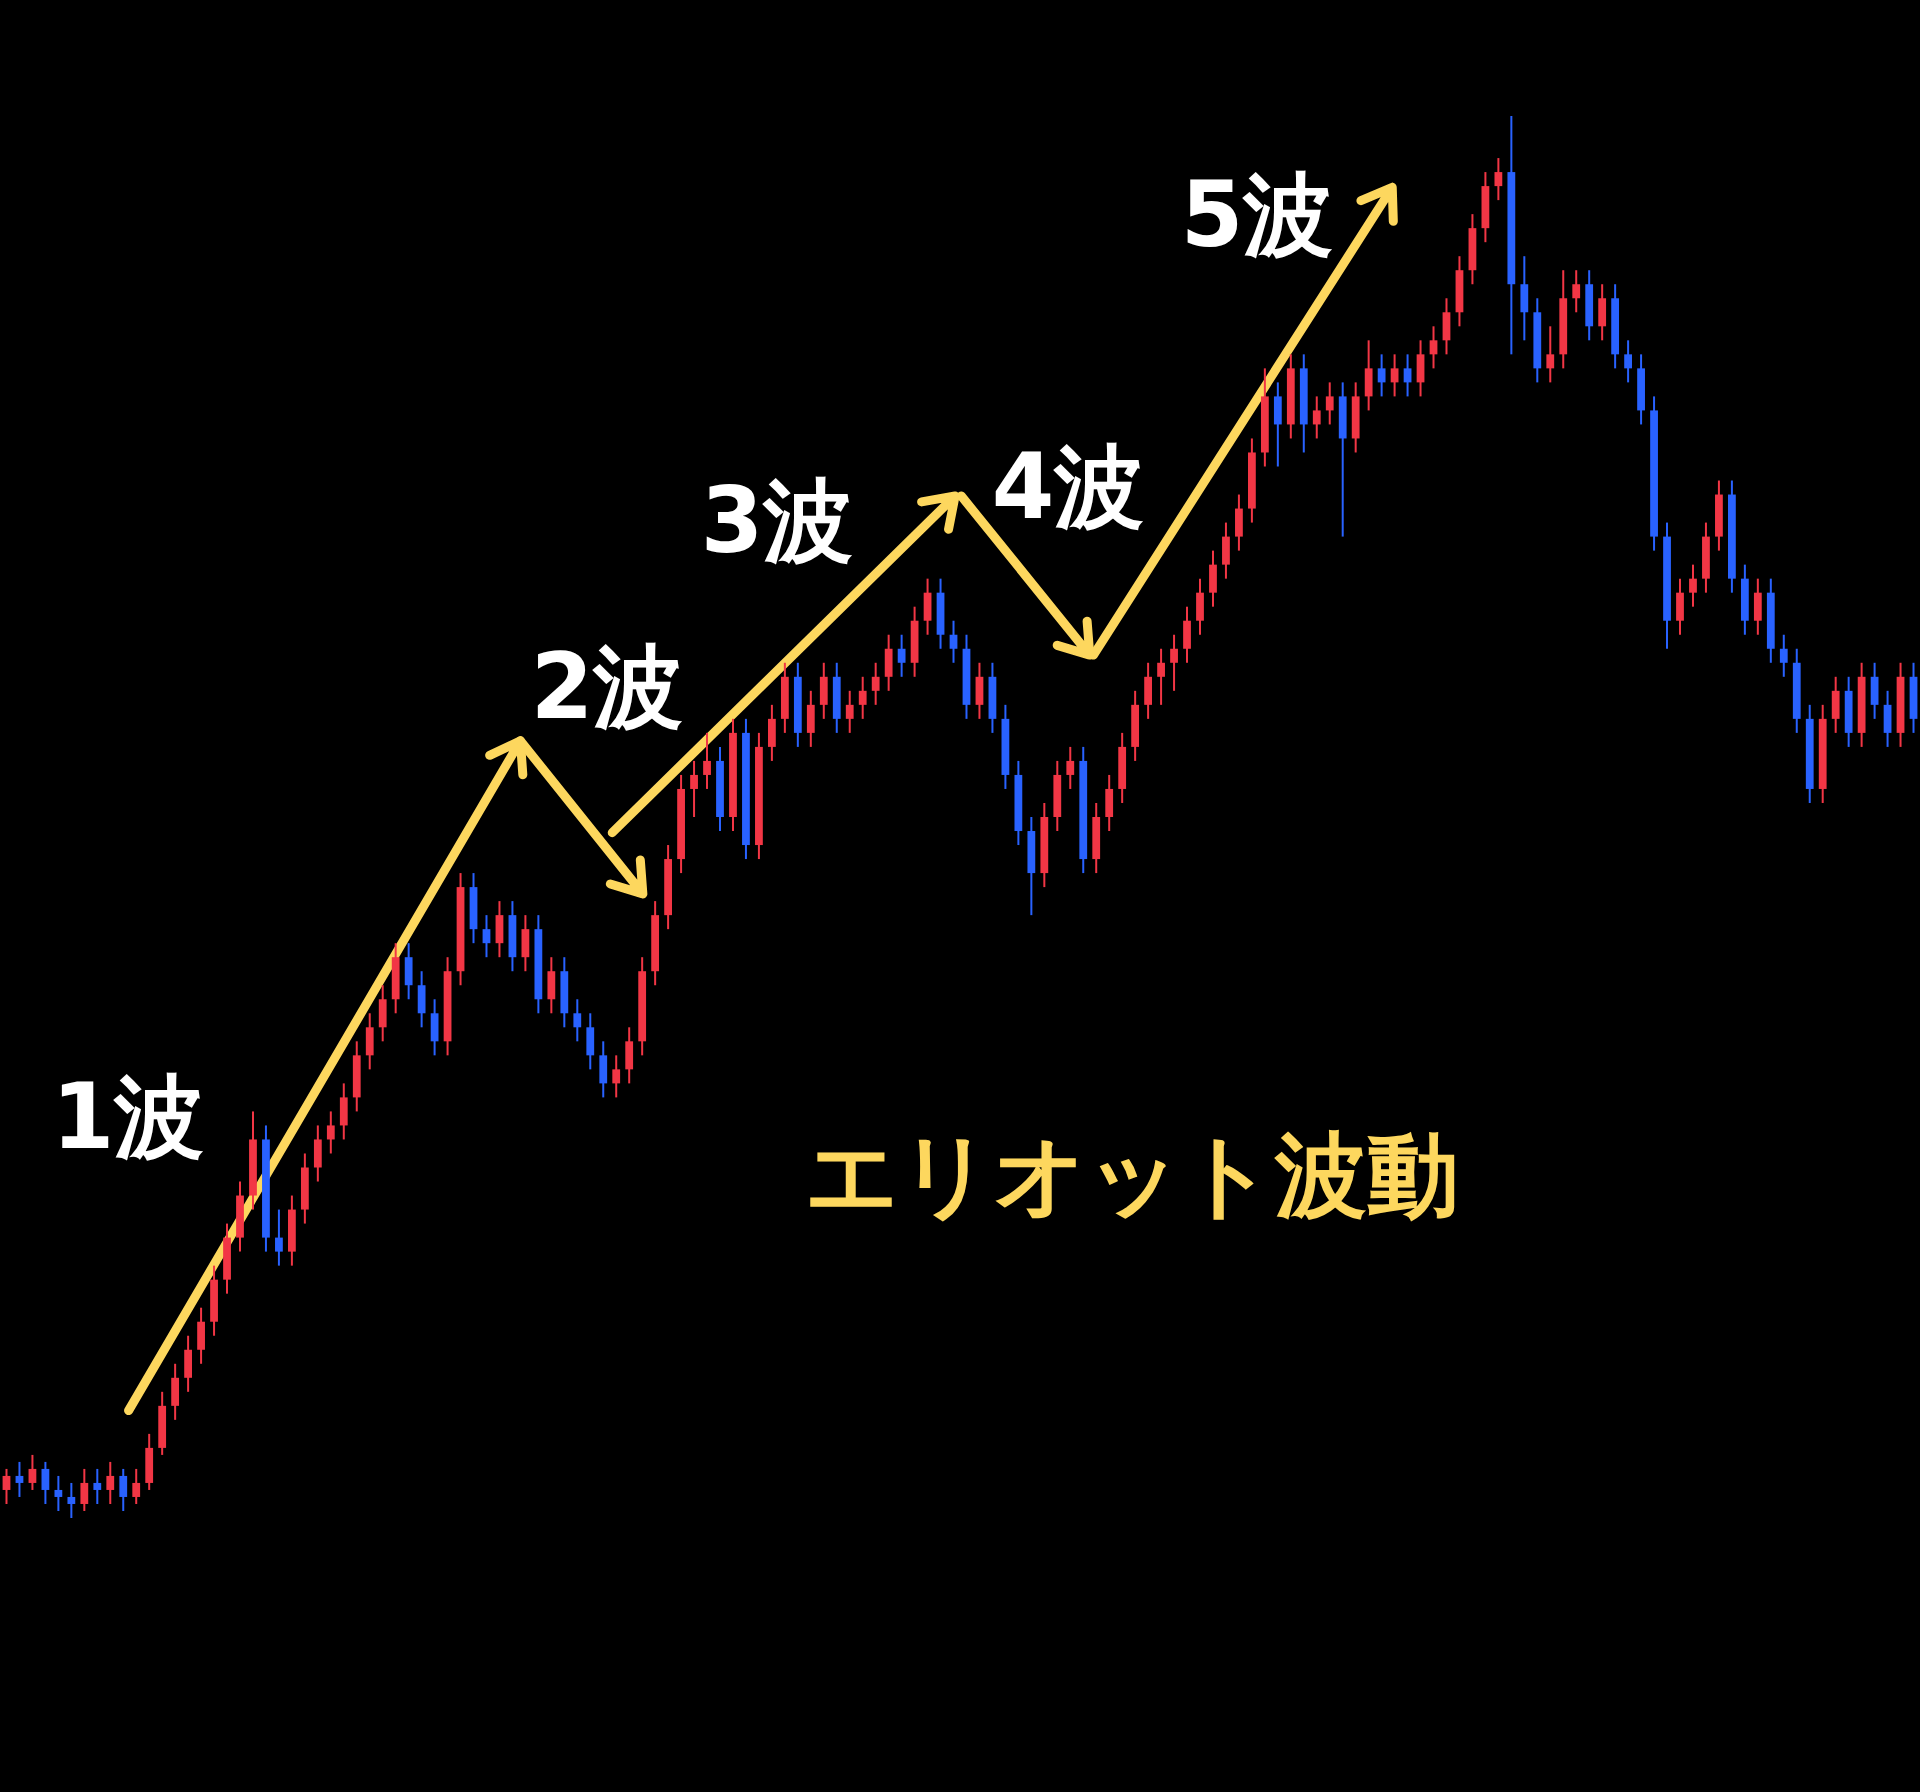 This screenshot has height=1792, width=1920. What do you see at coordinates (128, 1116) in the screenshot?
I see `annotation: 1波` at bounding box center [128, 1116].